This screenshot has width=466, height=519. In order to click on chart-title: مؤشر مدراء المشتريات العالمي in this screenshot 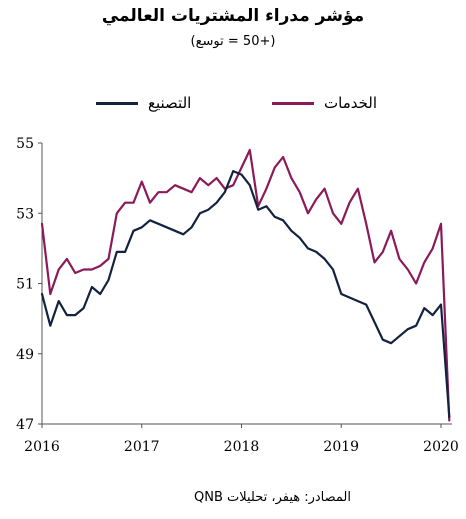, I will do `click(233, 16)`.